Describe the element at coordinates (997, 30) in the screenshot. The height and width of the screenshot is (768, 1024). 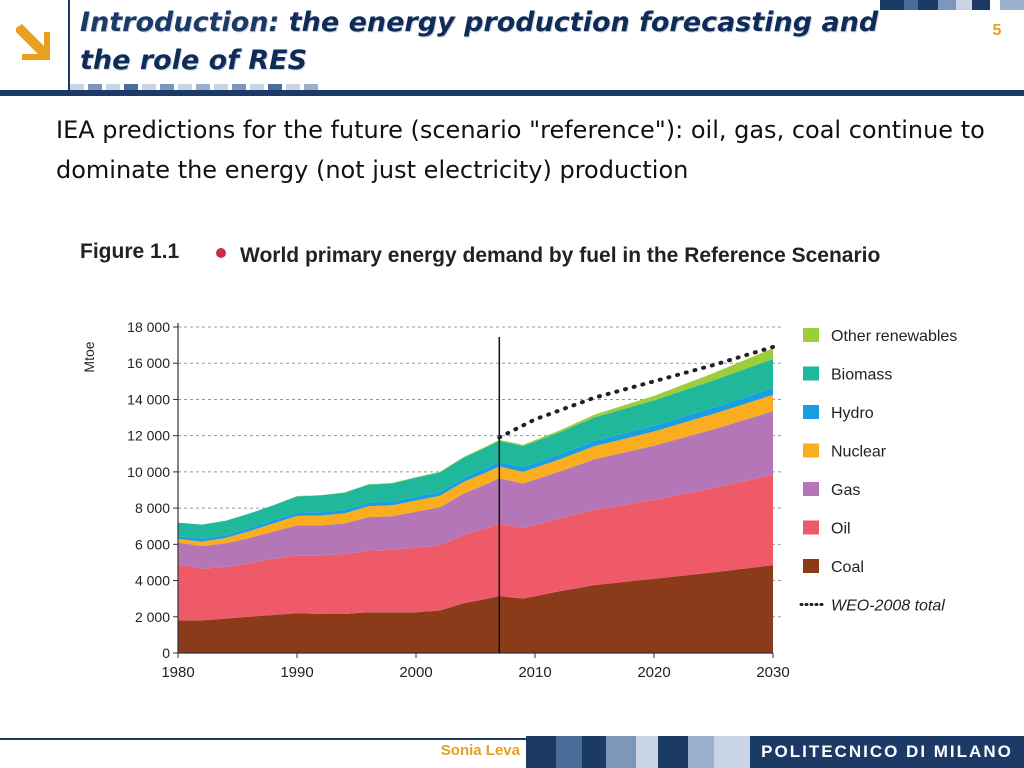
I see `page-number: 5` at that location.